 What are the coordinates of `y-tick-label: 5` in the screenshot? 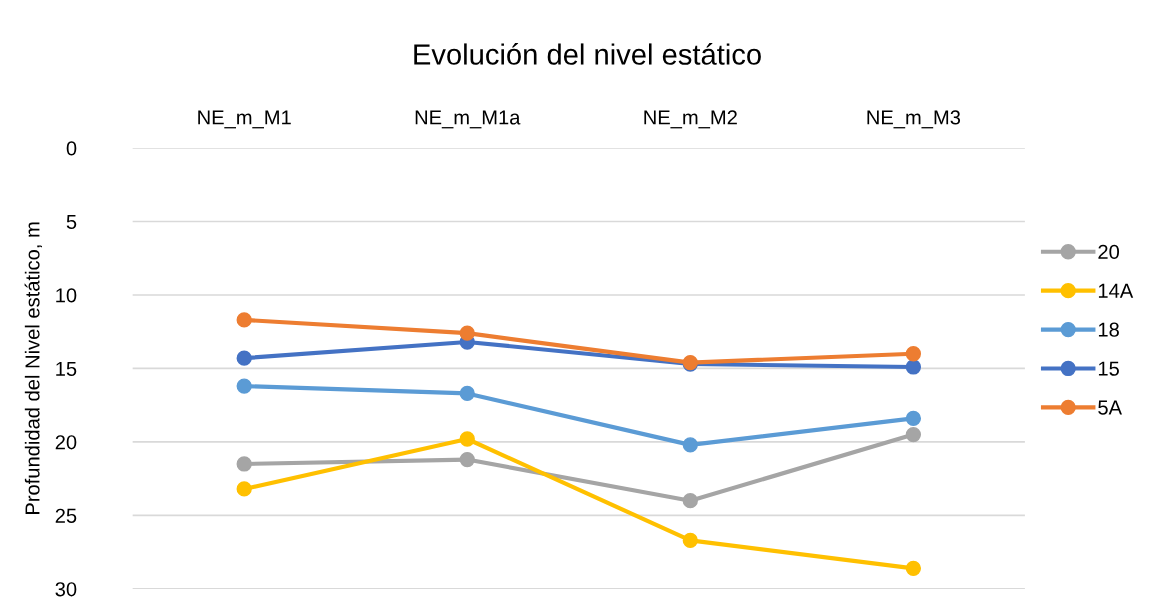 It's located at (71, 221).